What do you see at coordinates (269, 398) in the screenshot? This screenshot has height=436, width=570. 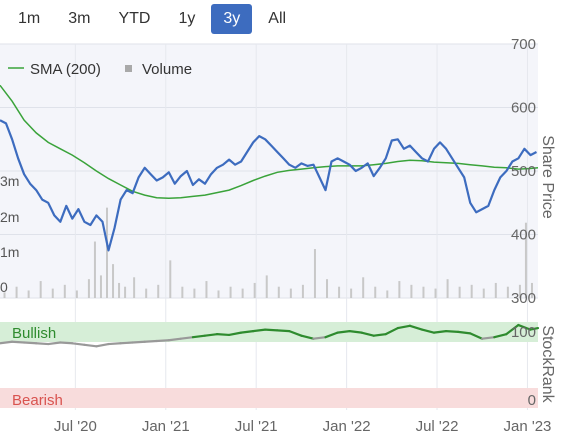 I see `bearish-band` at bounding box center [269, 398].